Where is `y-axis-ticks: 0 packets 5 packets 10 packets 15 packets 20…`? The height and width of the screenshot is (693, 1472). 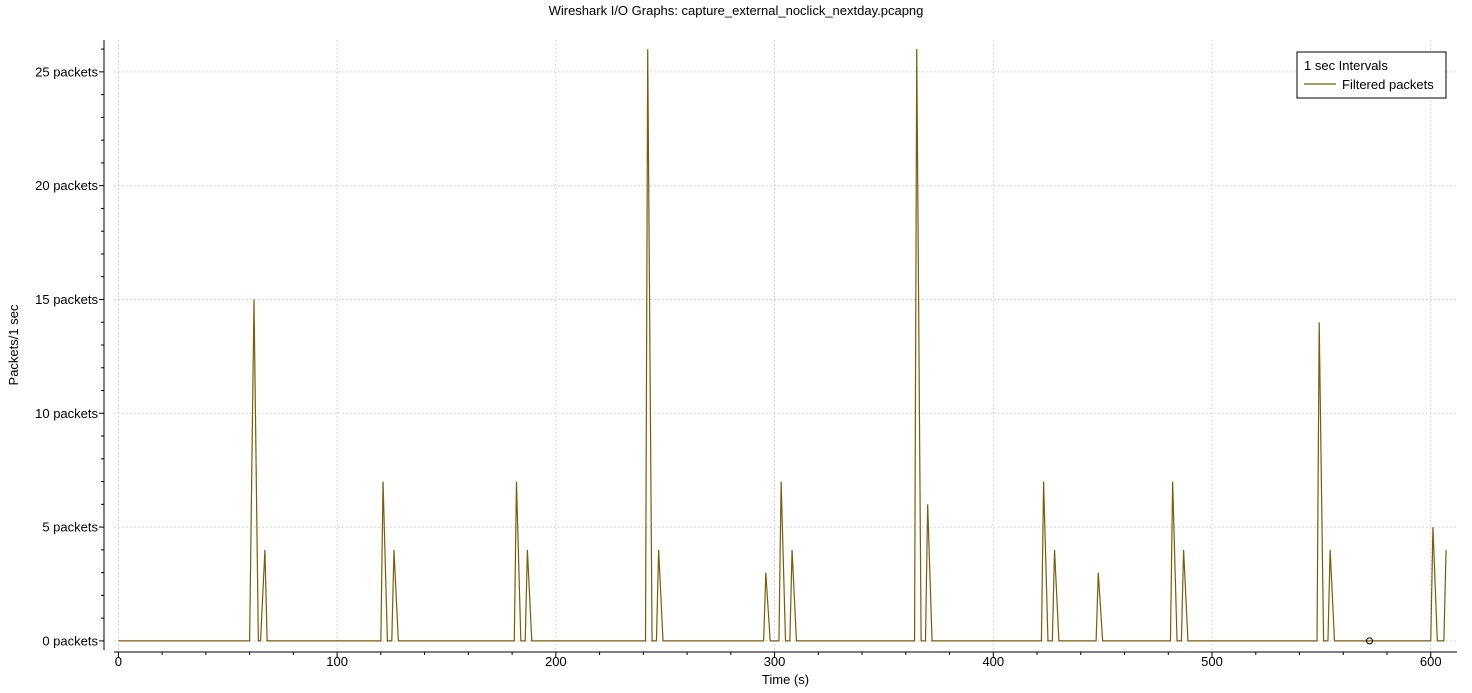
y-axis-ticks: 0 packets 5 packets 10 packets 15 packets 20… is located at coordinates (69, 348).